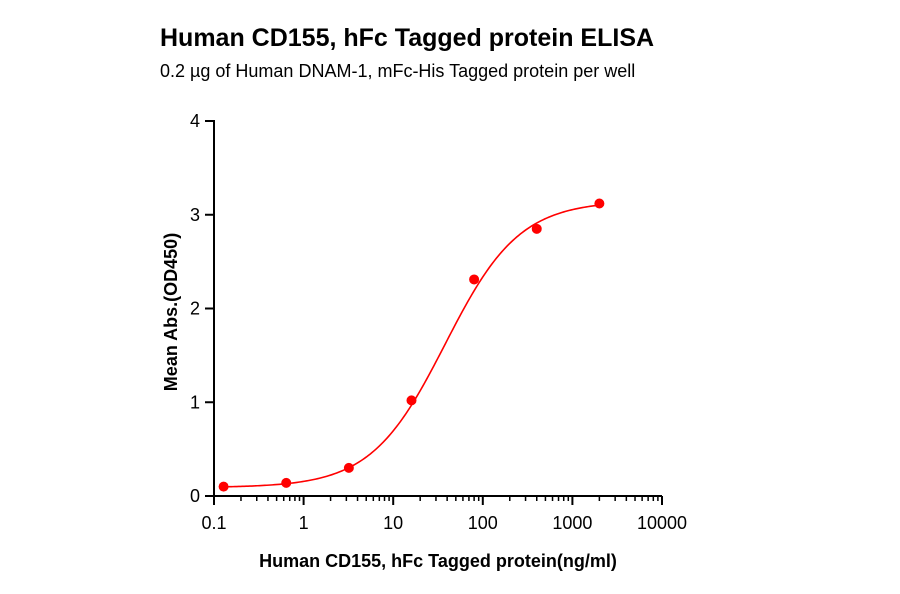 This screenshot has width=900, height=594. What do you see at coordinates (213, 523) in the screenshot?
I see `x-tick-label: 0.1` at bounding box center [213, 523].